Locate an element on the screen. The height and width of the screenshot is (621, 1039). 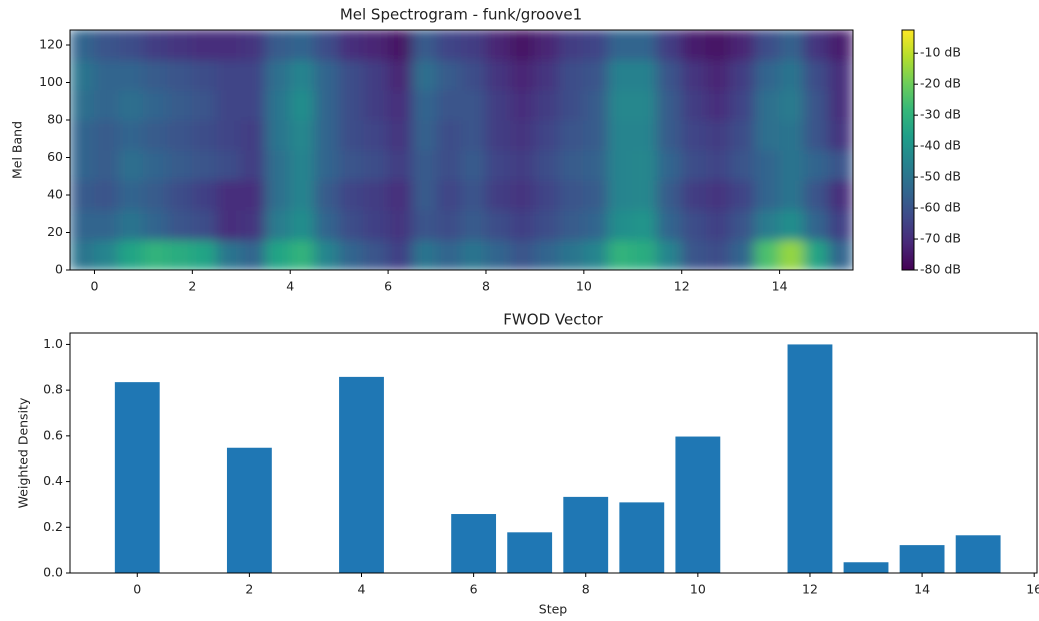
colorbar-tick-label: -20 dB is located at coordinates (940, 83).